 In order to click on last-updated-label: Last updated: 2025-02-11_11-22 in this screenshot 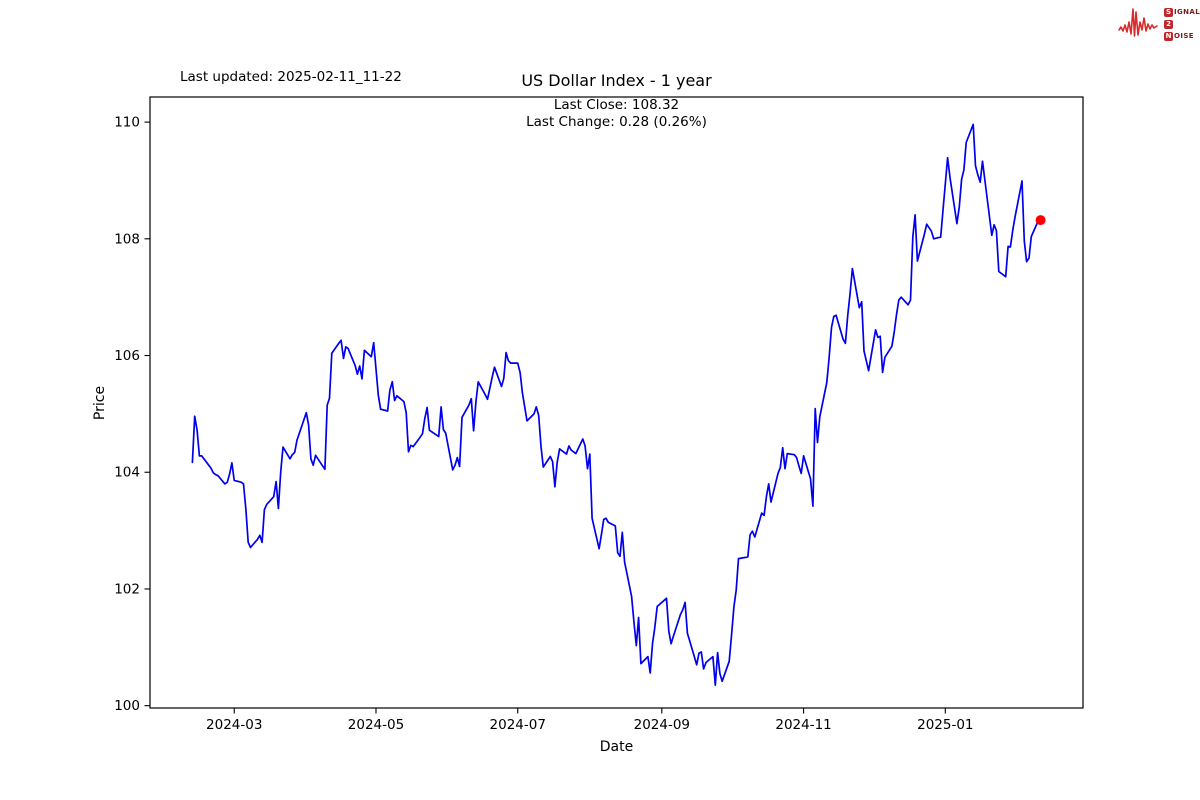, I will do `click(291, 77)`.